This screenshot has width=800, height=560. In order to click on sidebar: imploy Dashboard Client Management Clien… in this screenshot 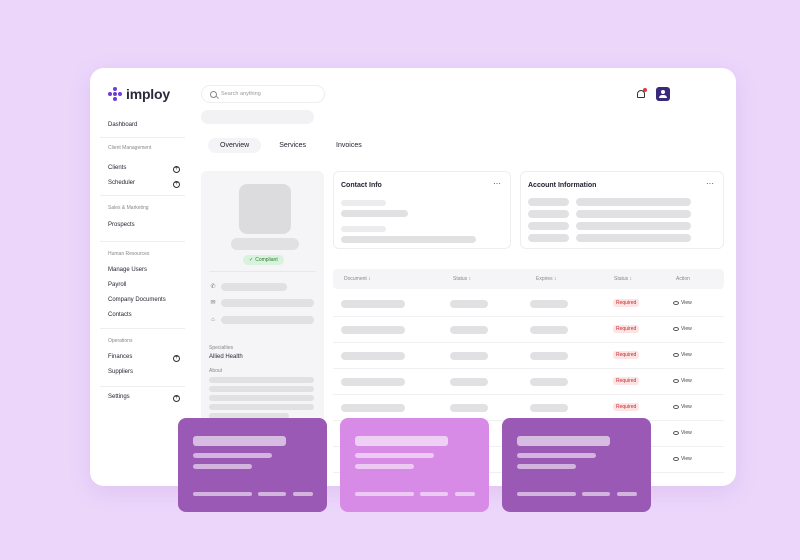, I will do `click(139, 277)`.